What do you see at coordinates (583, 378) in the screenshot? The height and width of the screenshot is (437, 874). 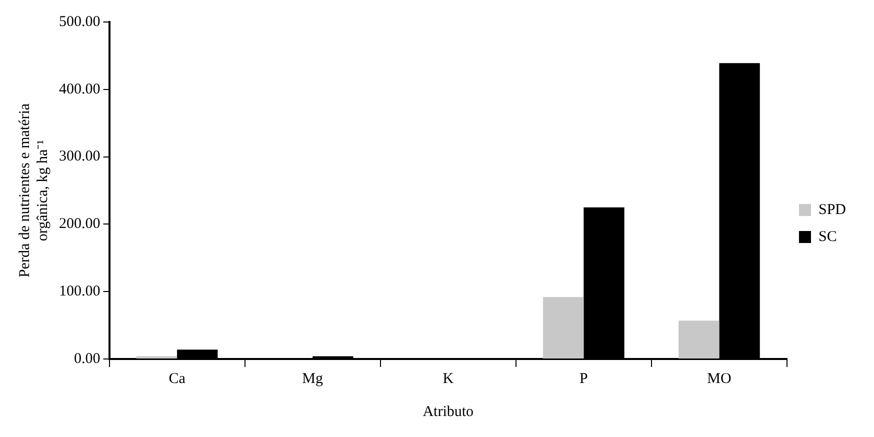 I see `x-tick-label: P` at bounding box center [583, 378].